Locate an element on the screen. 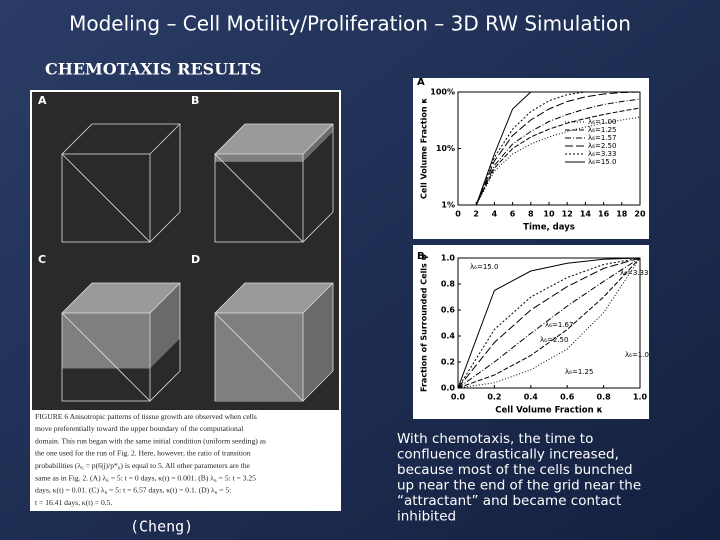 The width and height of the screenshot is (720, 540). legend-label: λ₆=3.33 is located at coordinates (602, 154).